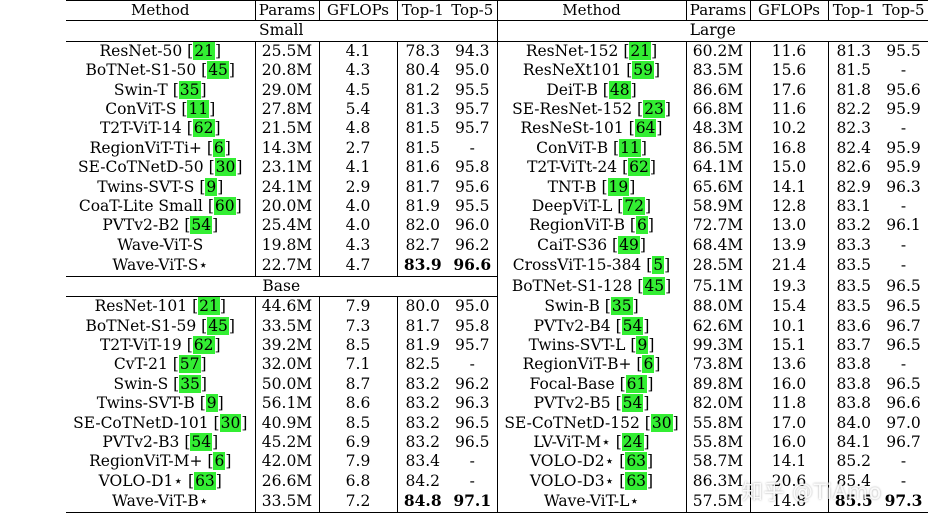 This screenshot has height=530, width=936. I want to click on cell-text: 81.6, so click(422, 167).